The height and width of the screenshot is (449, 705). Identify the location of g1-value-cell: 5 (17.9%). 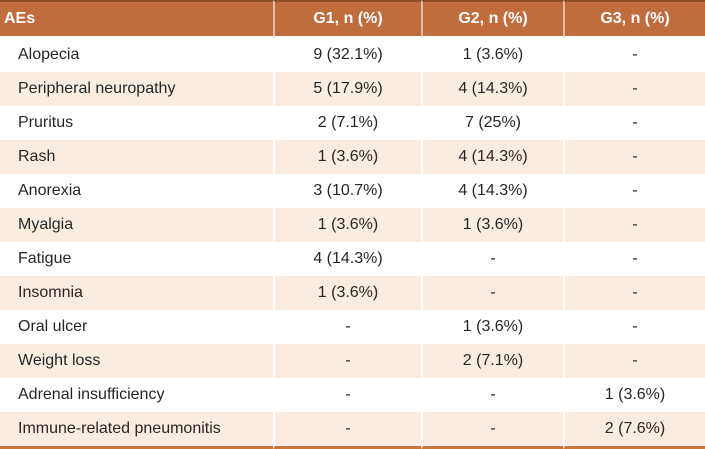
(347, 89).